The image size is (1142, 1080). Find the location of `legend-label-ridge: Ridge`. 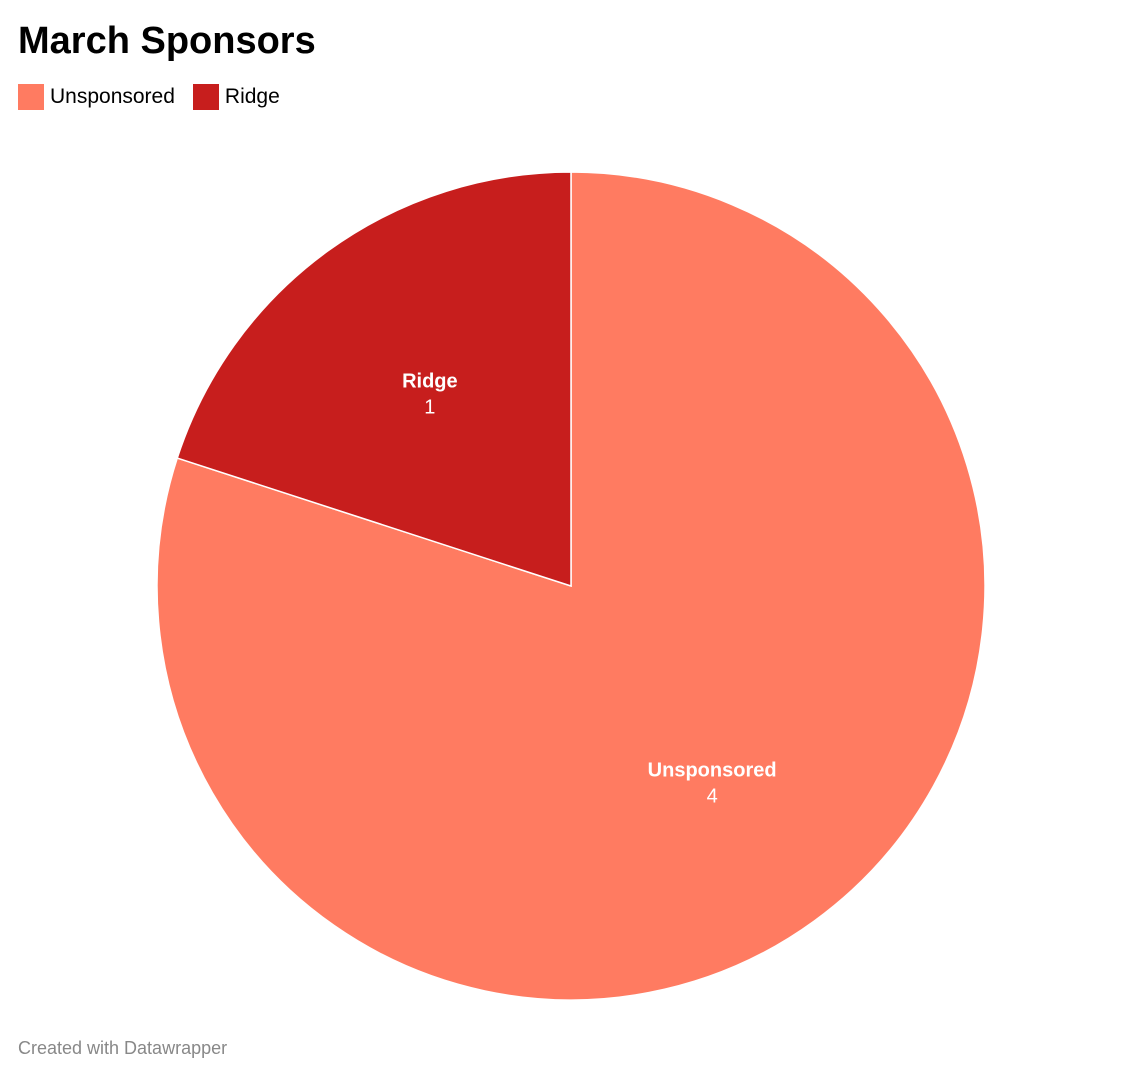

legend-label-ridge: Ridge is located at coordinates (252, 96).